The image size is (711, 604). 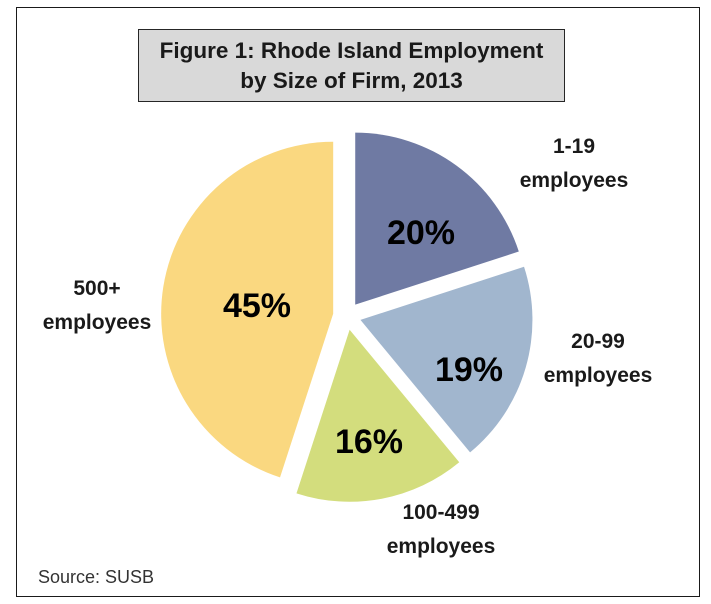 I want to click on slice-category-label-line: 100-499, so click(x=440, y=512).